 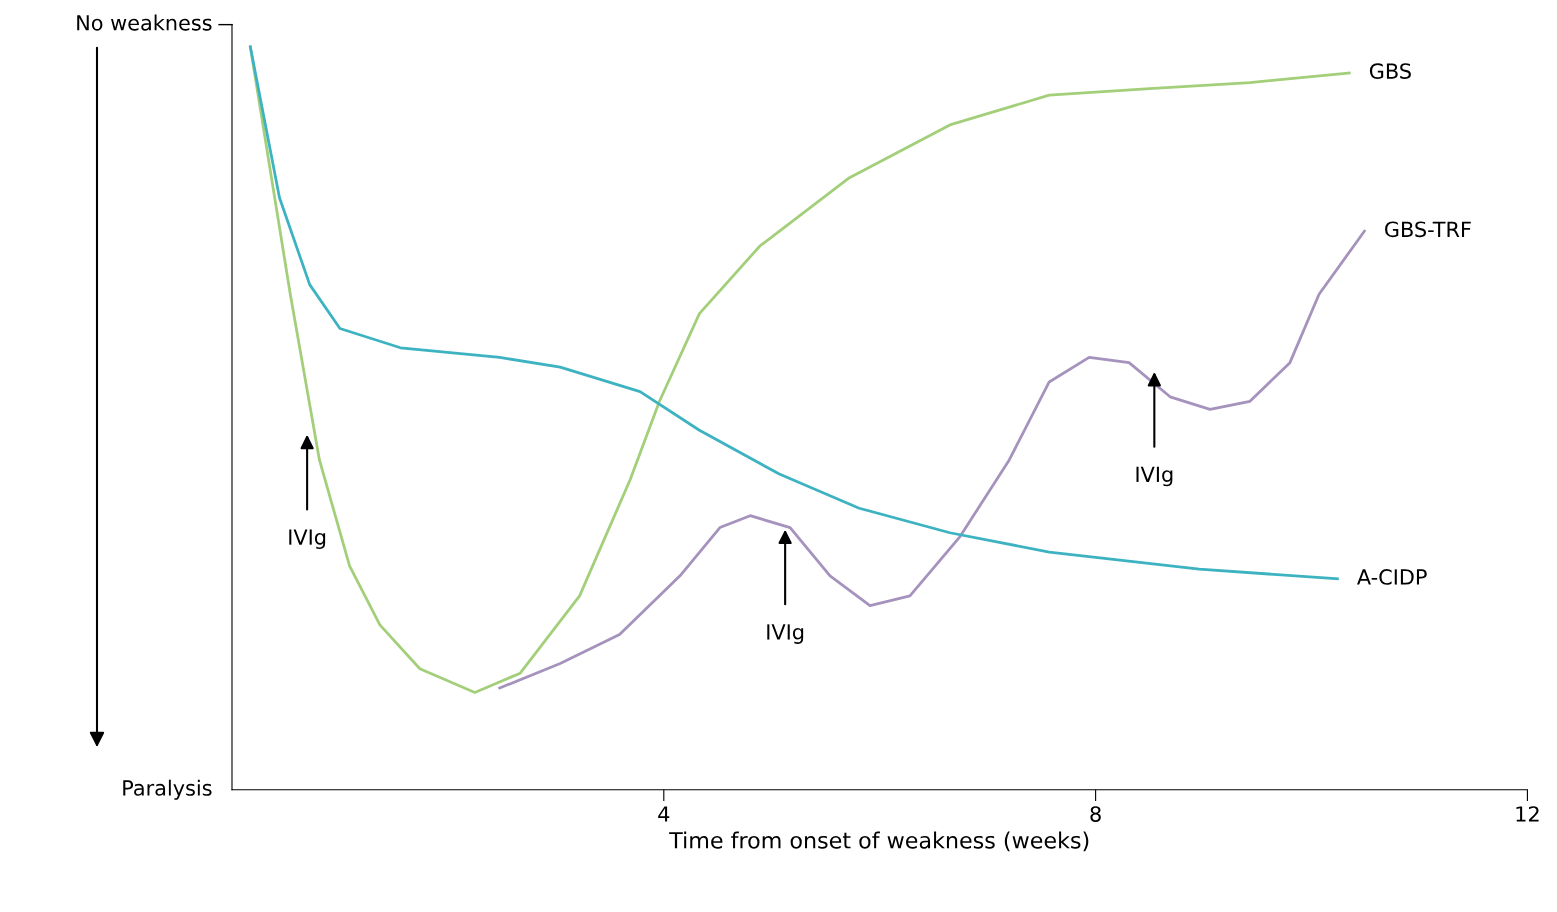 I want to click on series-label: GBS-TRF, so click(x=1428, y=229).